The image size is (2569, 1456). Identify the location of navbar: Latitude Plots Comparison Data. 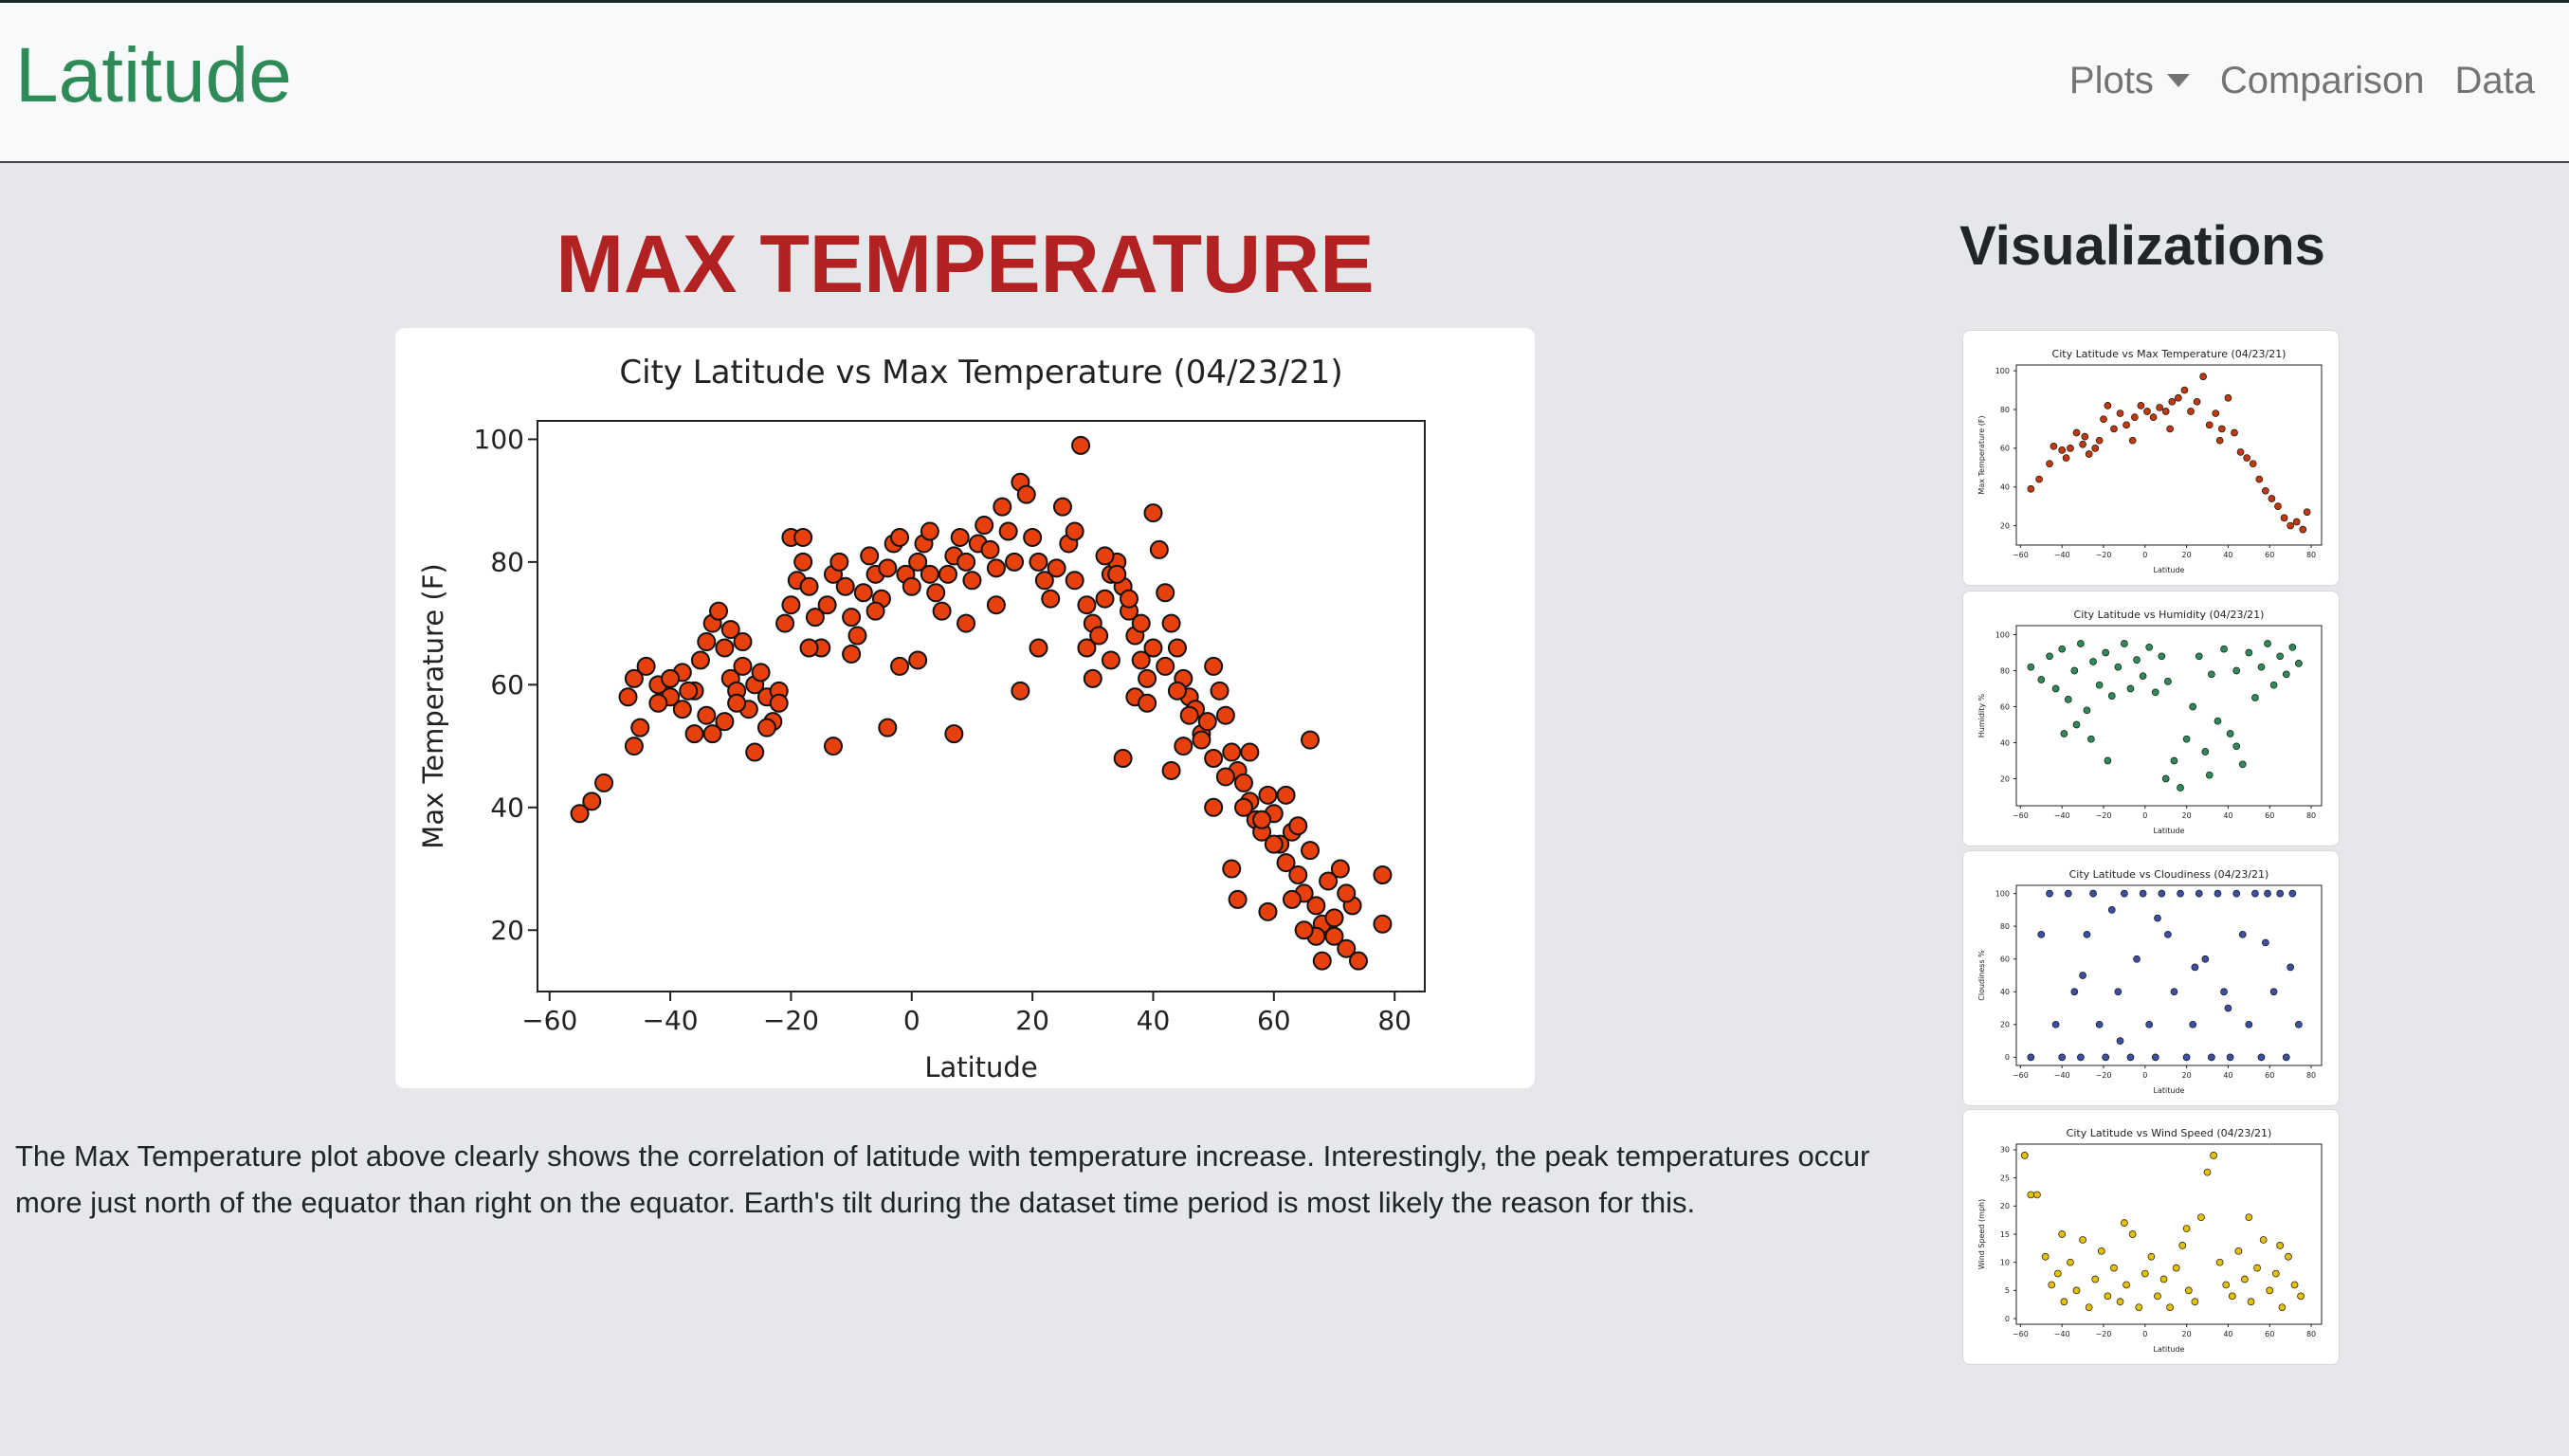
(1284, 81).